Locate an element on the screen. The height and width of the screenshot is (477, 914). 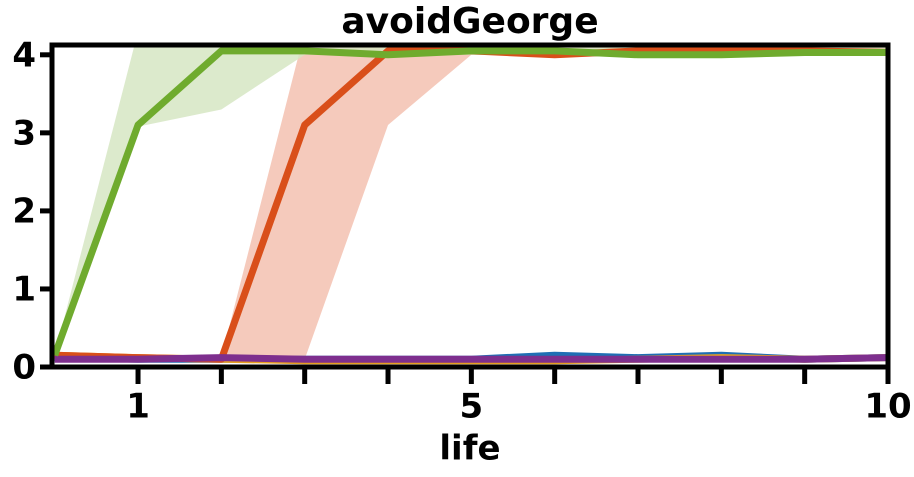
x-axis-label: life is located at coordinates (469, 449).